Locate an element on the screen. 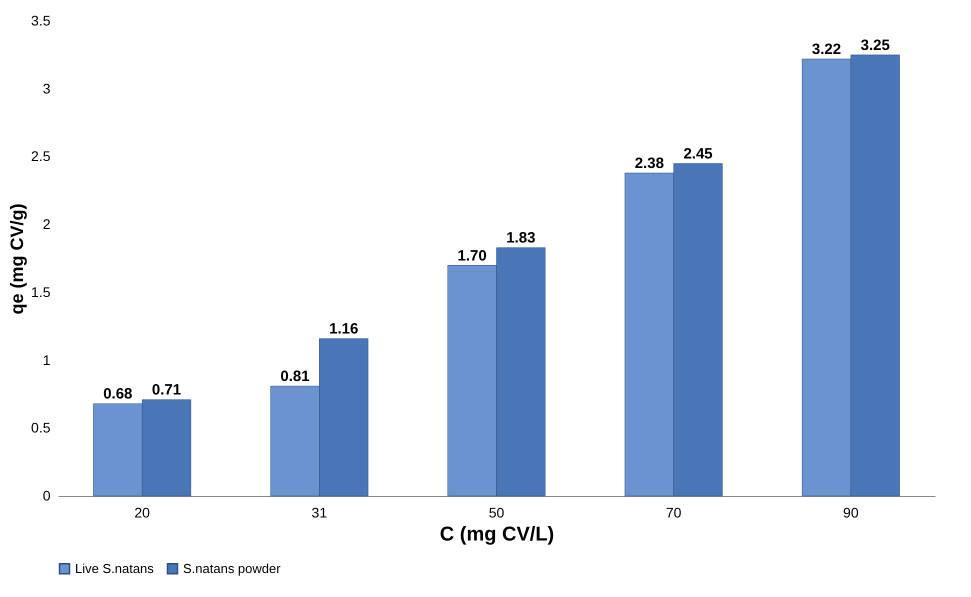 Image resolution: width=971 pixels, height=597 pixels. data-label: 3.25 is located at coordinates (875, 45).